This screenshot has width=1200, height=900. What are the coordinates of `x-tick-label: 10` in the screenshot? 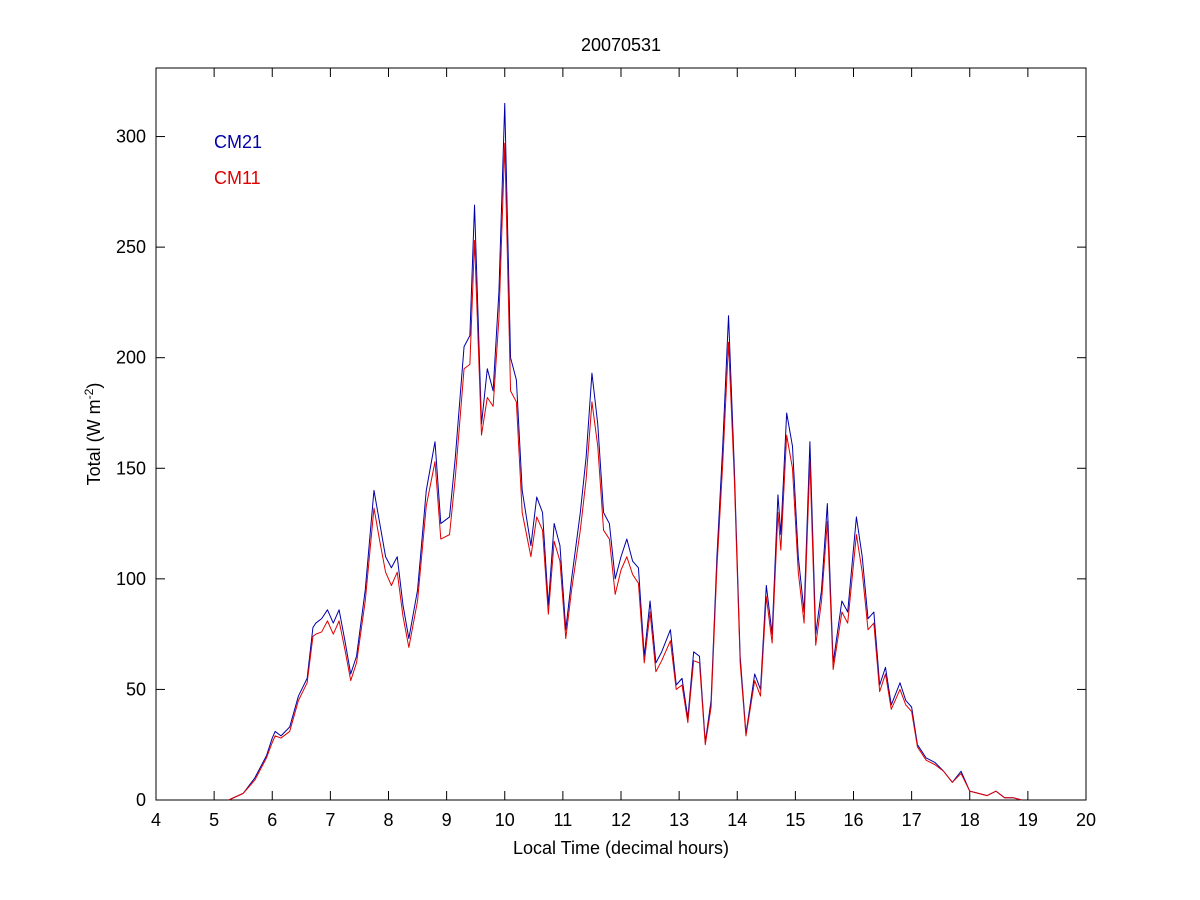 It's located at (505, 820).